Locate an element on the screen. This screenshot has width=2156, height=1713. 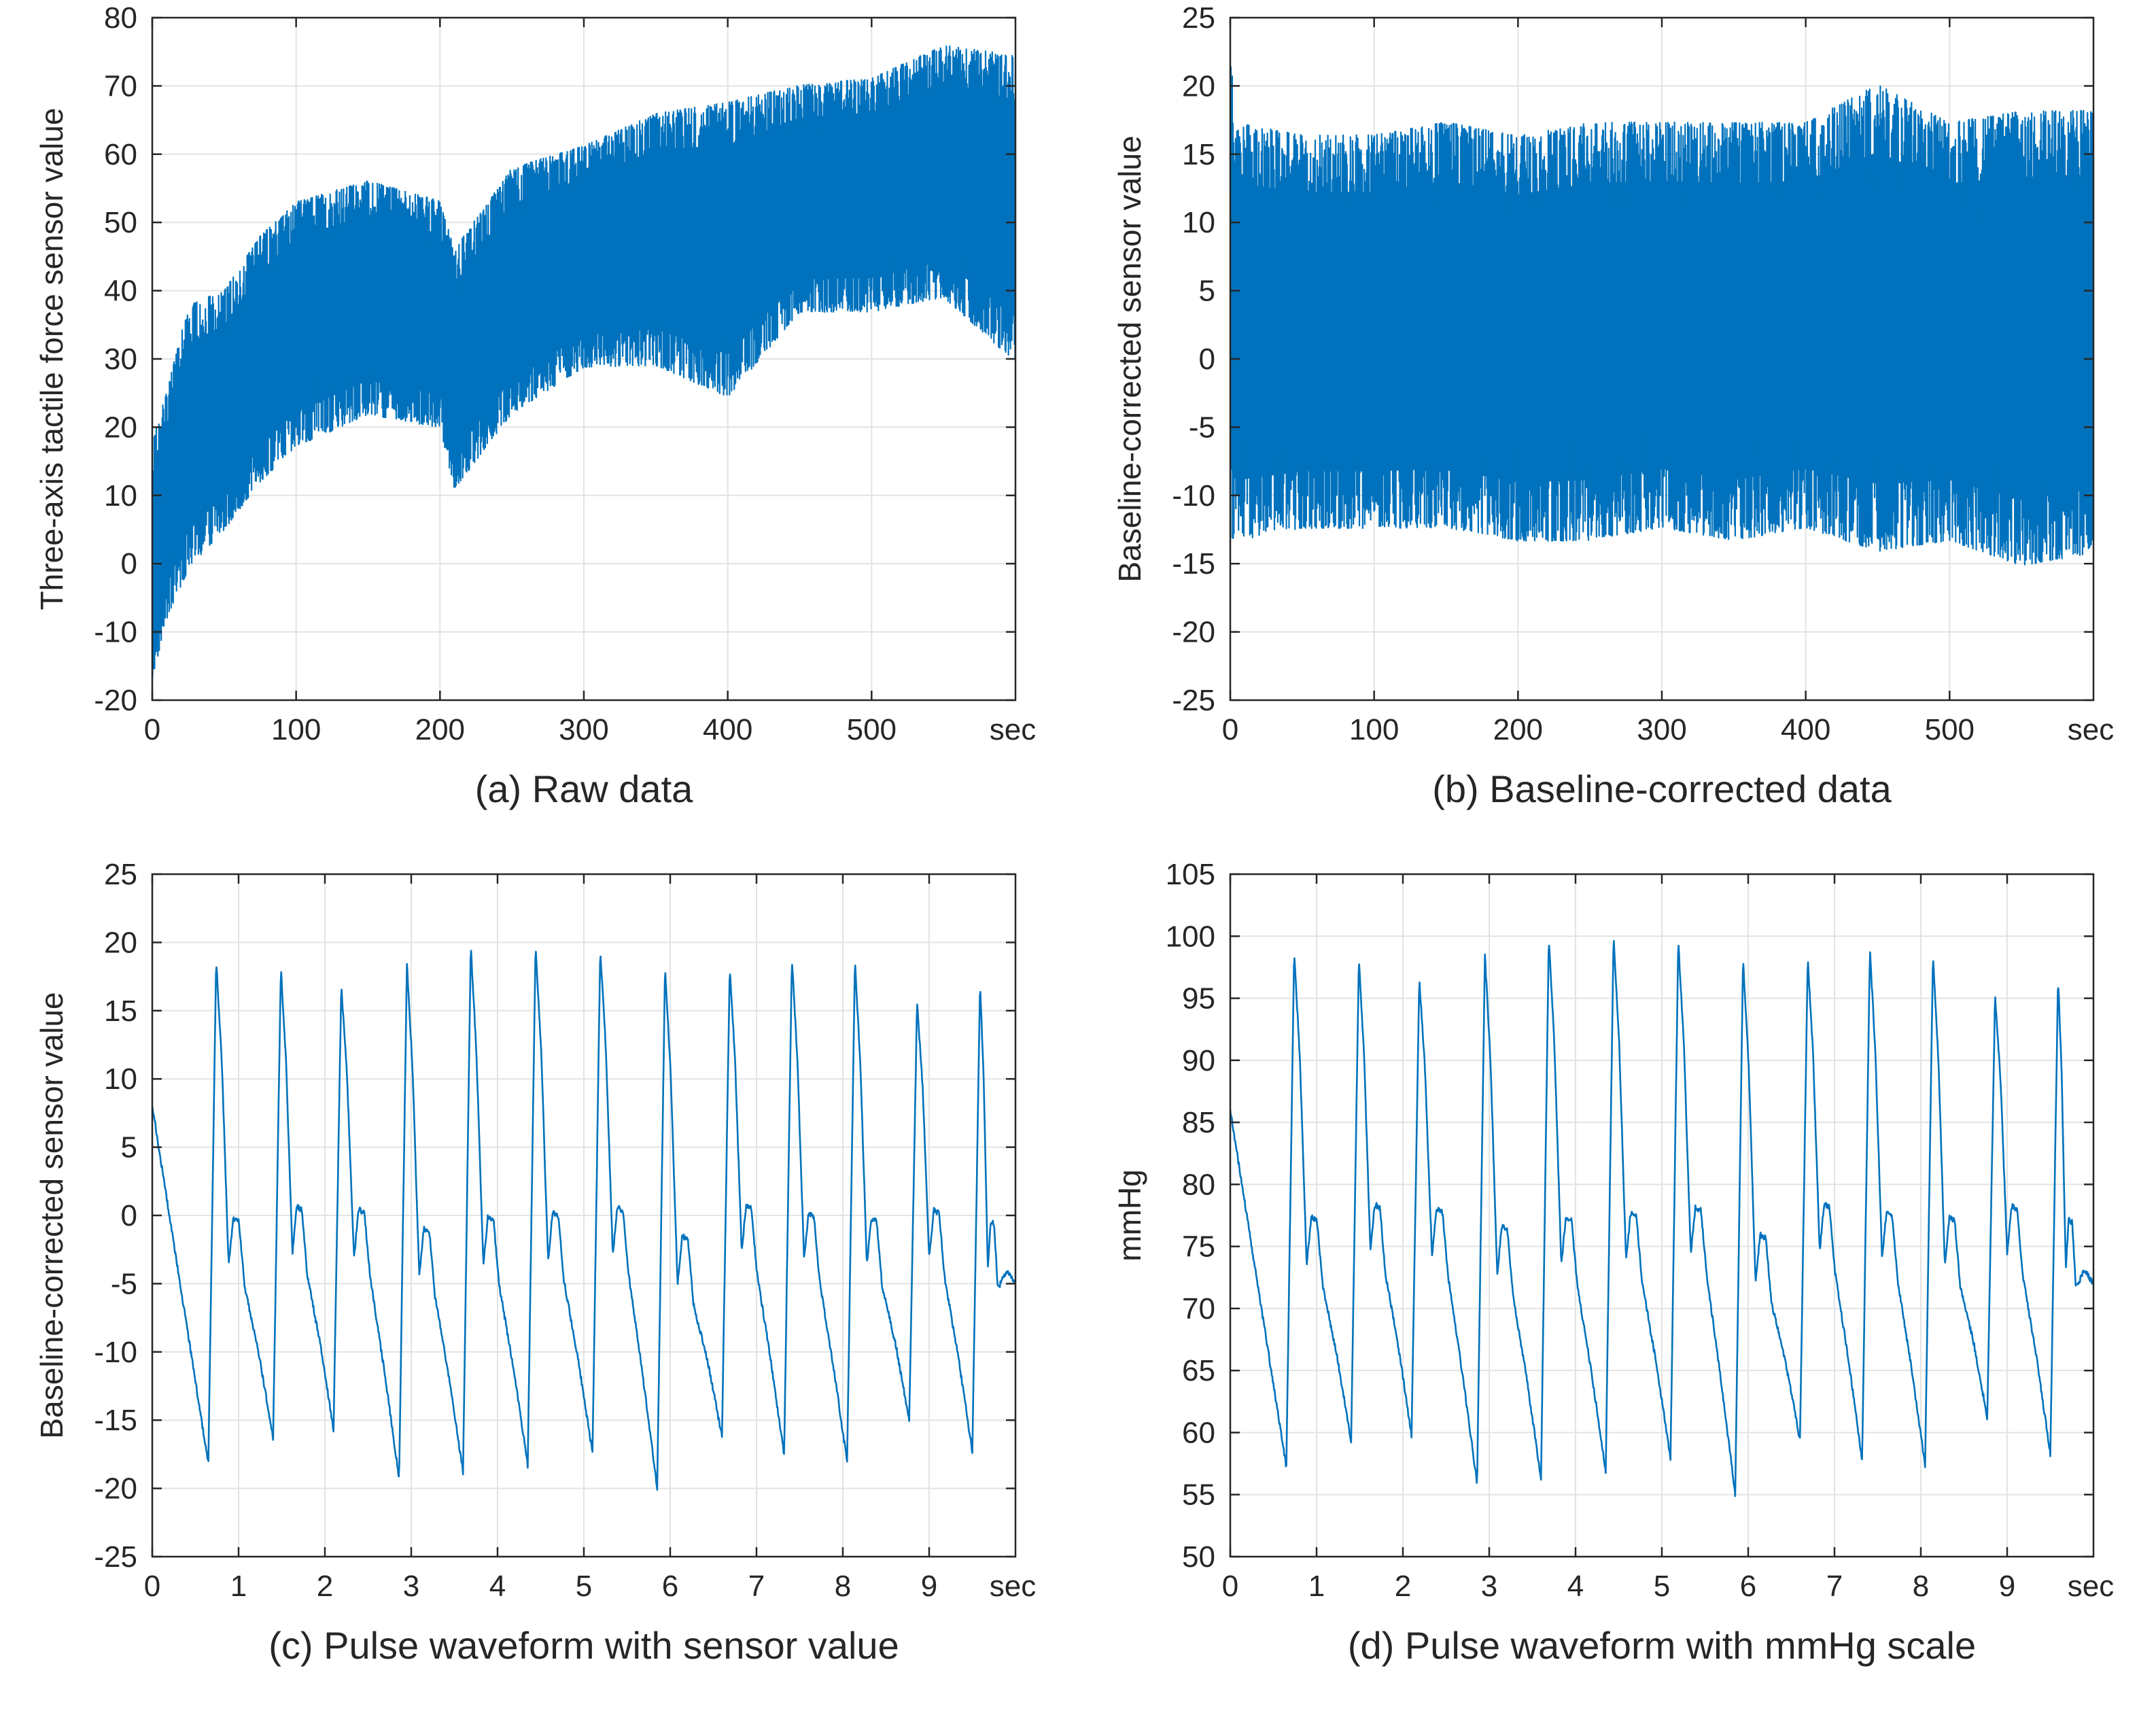
panel-a-series-line is located at coordinates (584, 361).